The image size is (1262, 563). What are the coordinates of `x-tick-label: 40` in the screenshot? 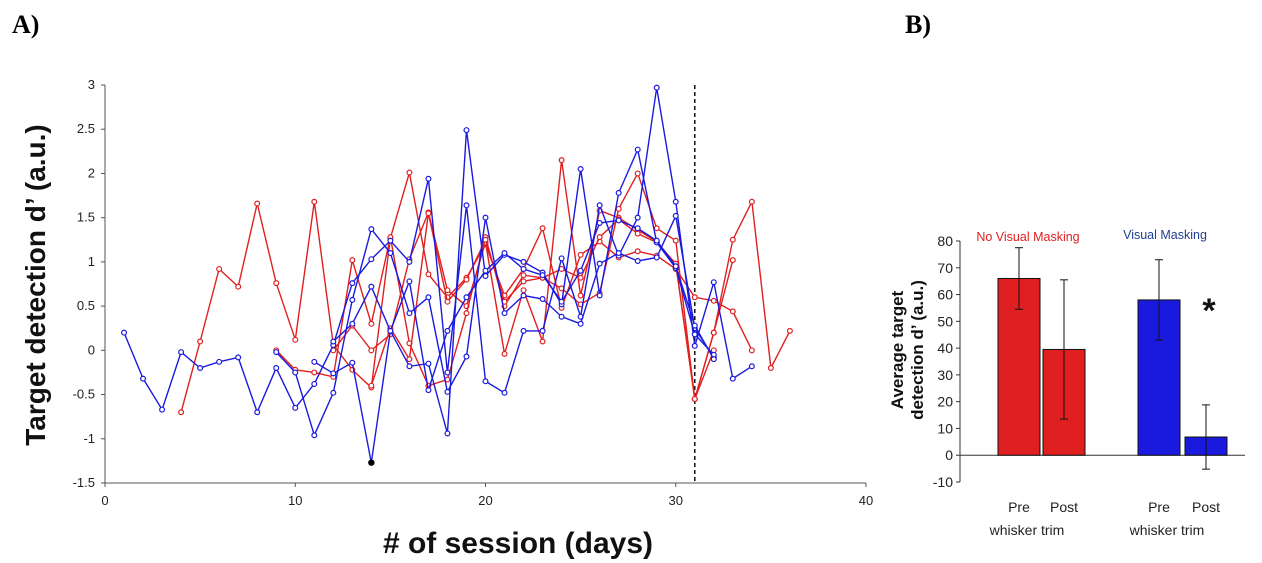 It's located at (866, 500).